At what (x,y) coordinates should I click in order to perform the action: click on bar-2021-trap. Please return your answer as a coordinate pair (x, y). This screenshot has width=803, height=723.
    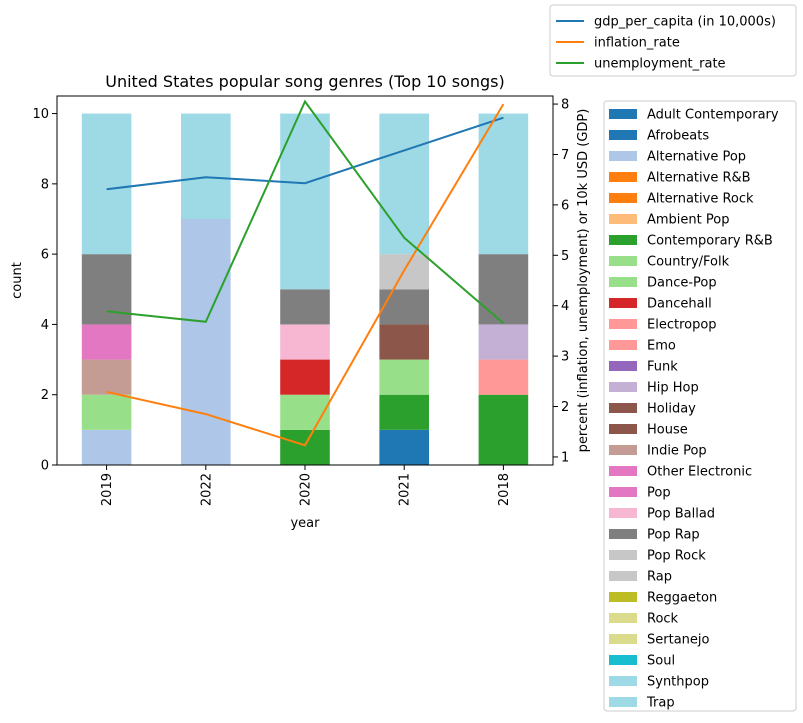
    Looking at the image, I should click on (404, 184).